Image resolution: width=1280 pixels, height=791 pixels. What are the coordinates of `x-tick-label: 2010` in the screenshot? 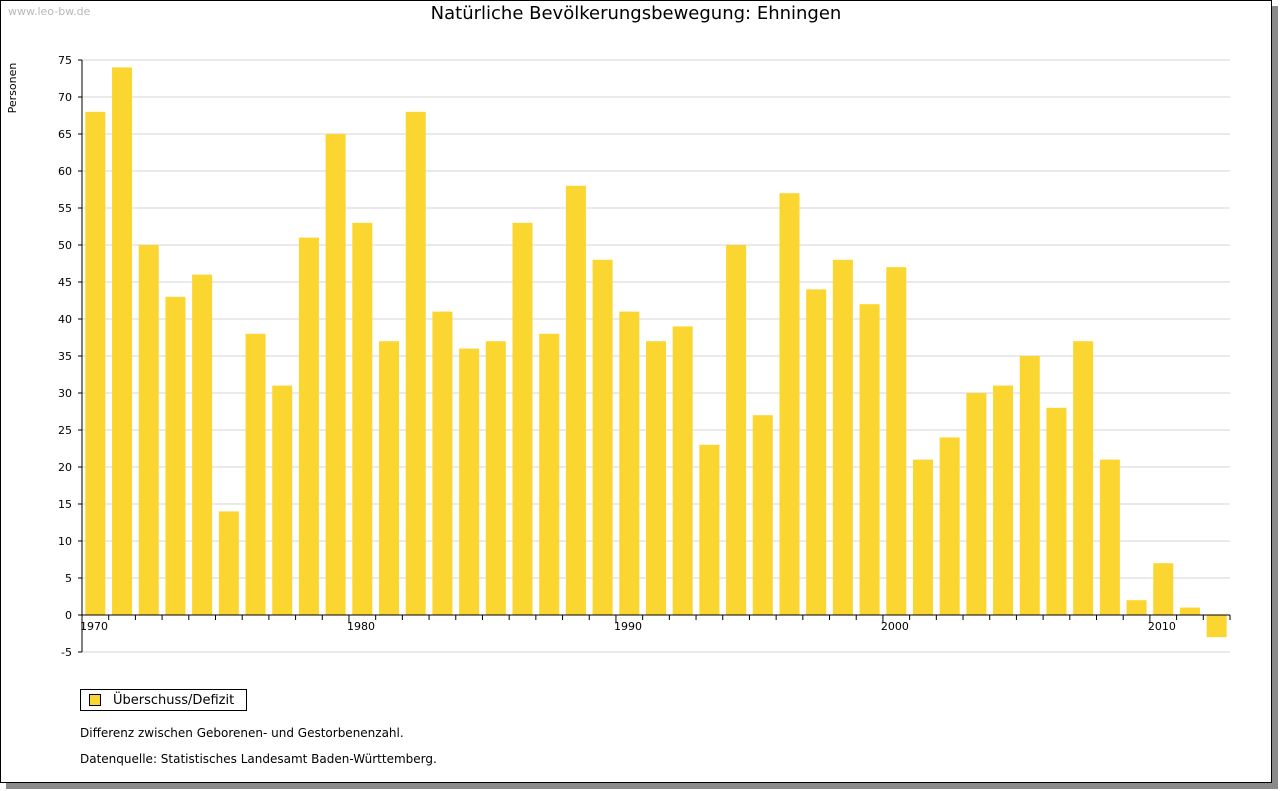 It's located at (1162, 626).